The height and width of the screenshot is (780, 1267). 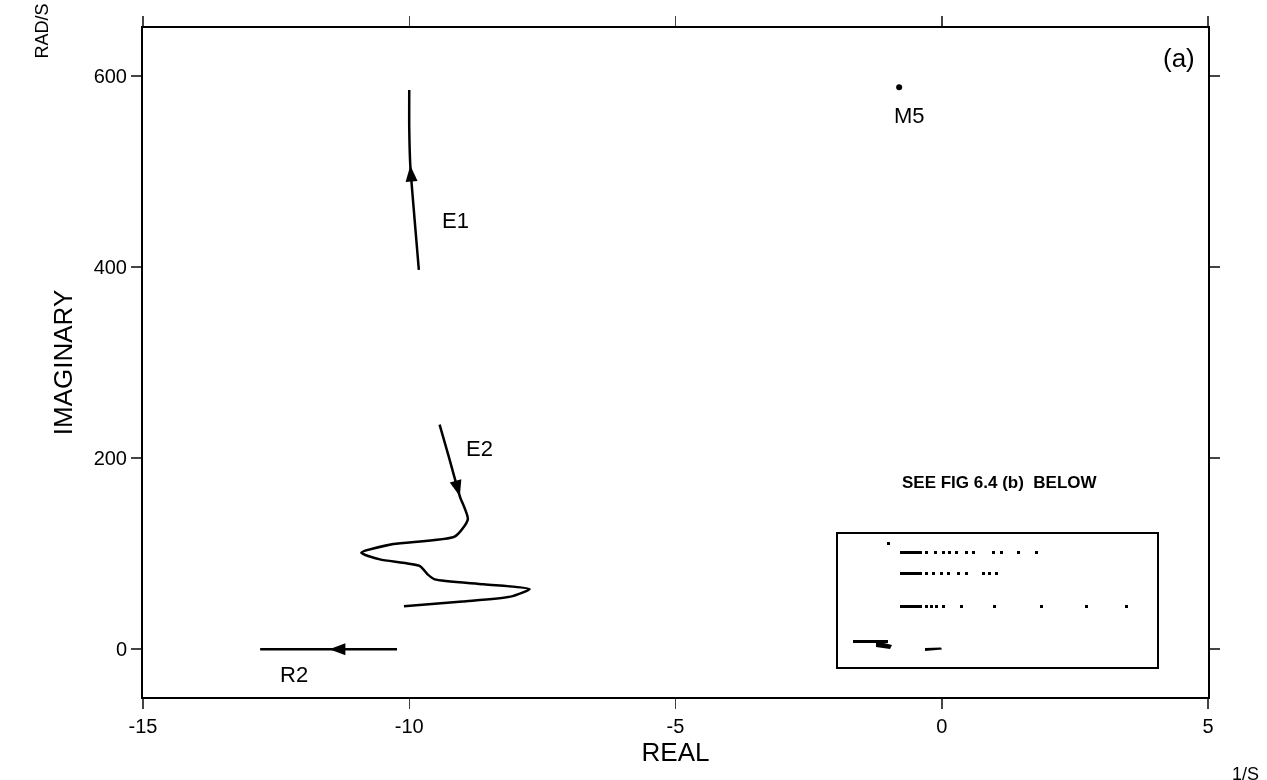 What do you see at coordinates (675, 752) in the screenshot?
I see `x-axis-title: REAL` at bounding box center [675, 752].